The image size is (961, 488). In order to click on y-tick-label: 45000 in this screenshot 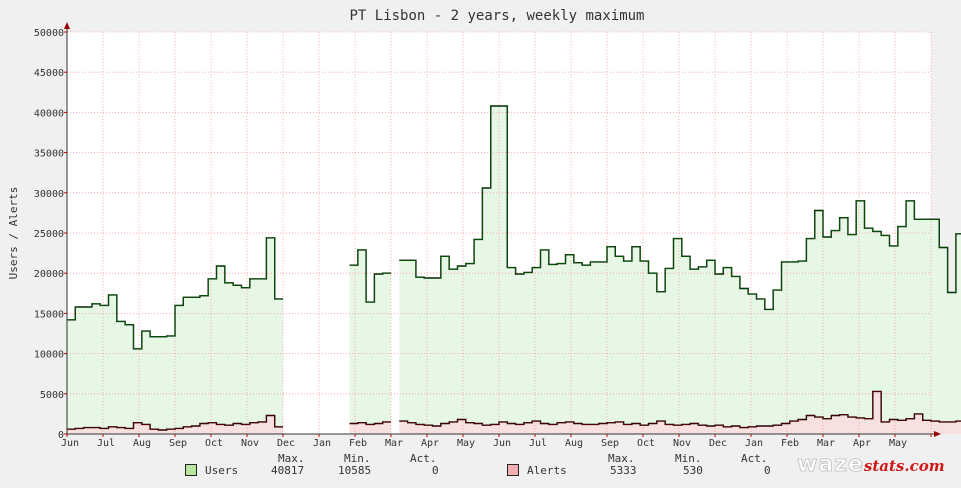, I will do `click(49, 73)`.